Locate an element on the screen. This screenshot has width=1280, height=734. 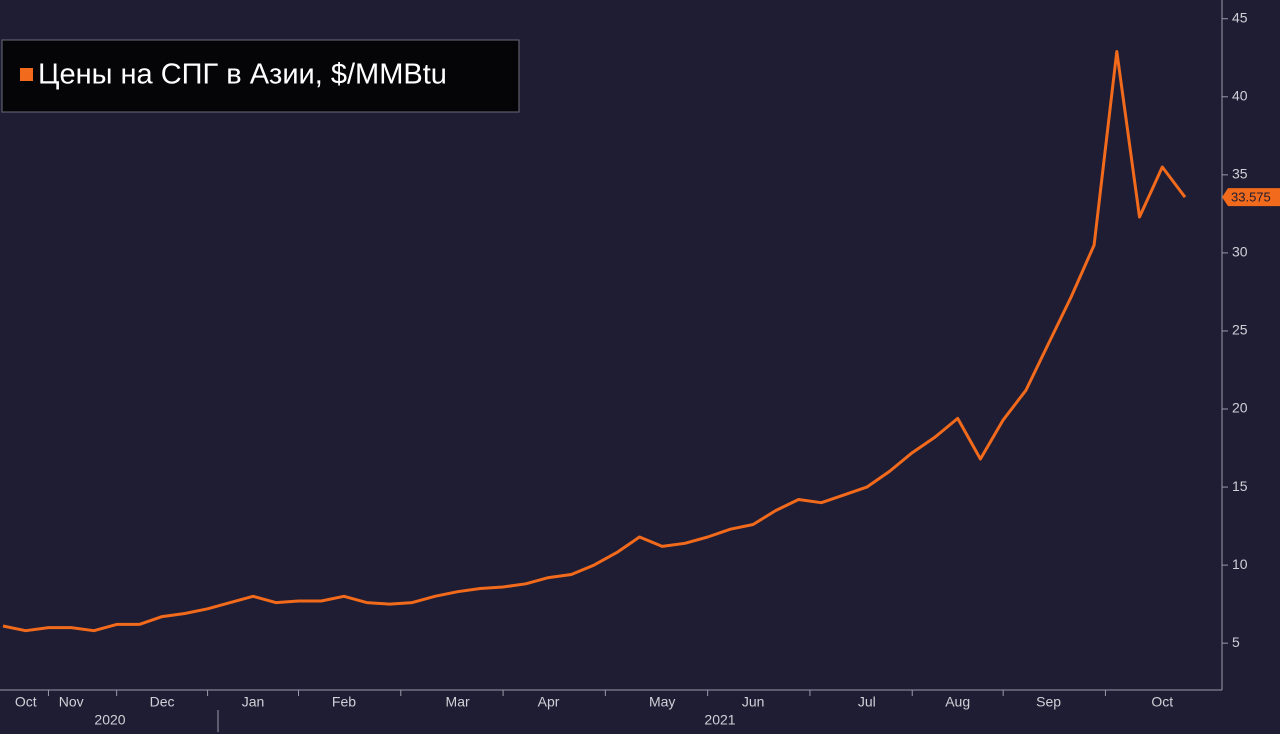
x-tick-label: Nov is located at coordinates (71, 702).